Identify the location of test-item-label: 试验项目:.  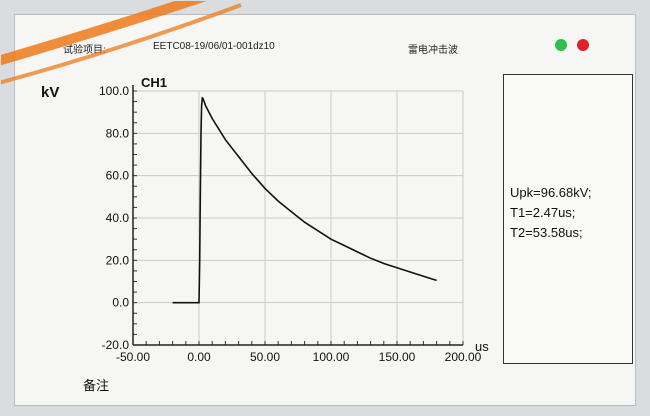
(84, 50).